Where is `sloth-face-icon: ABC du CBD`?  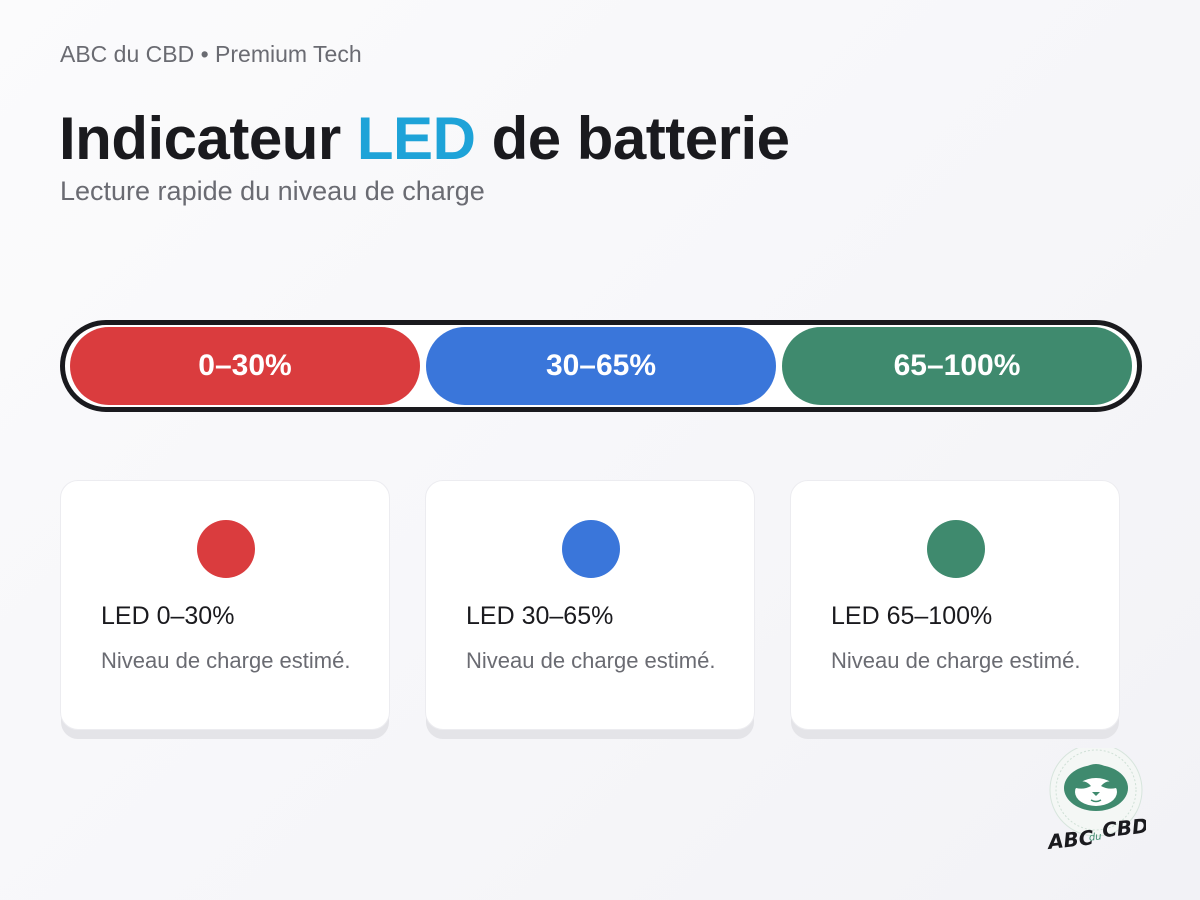
sloth-face-icon: ABC du CBD is located at coordinates (1097, 798).